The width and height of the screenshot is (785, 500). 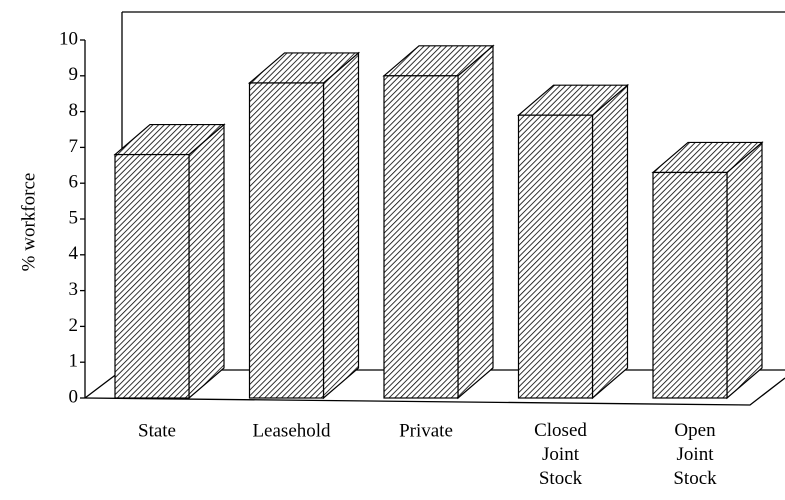 What do you see at coordinates (74, 146) in the screenshot?
I see `y-tick-label: 7` at bounding box center [74, 146].